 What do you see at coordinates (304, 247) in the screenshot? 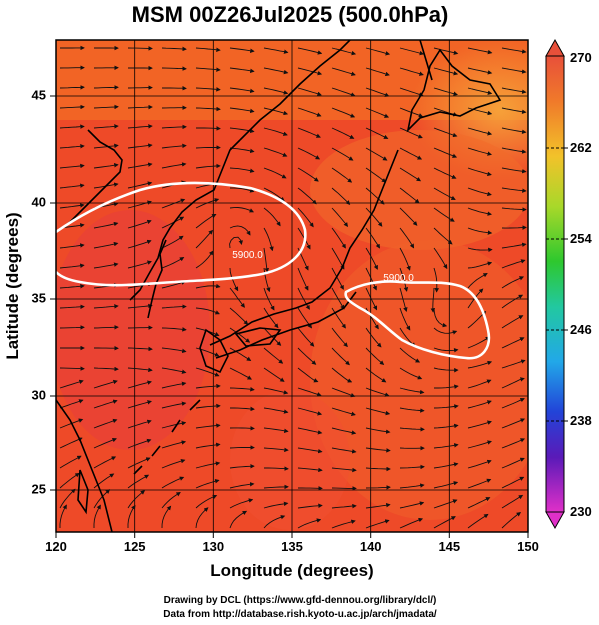
I see `honshu-coast` at bounding box center [304, 247].